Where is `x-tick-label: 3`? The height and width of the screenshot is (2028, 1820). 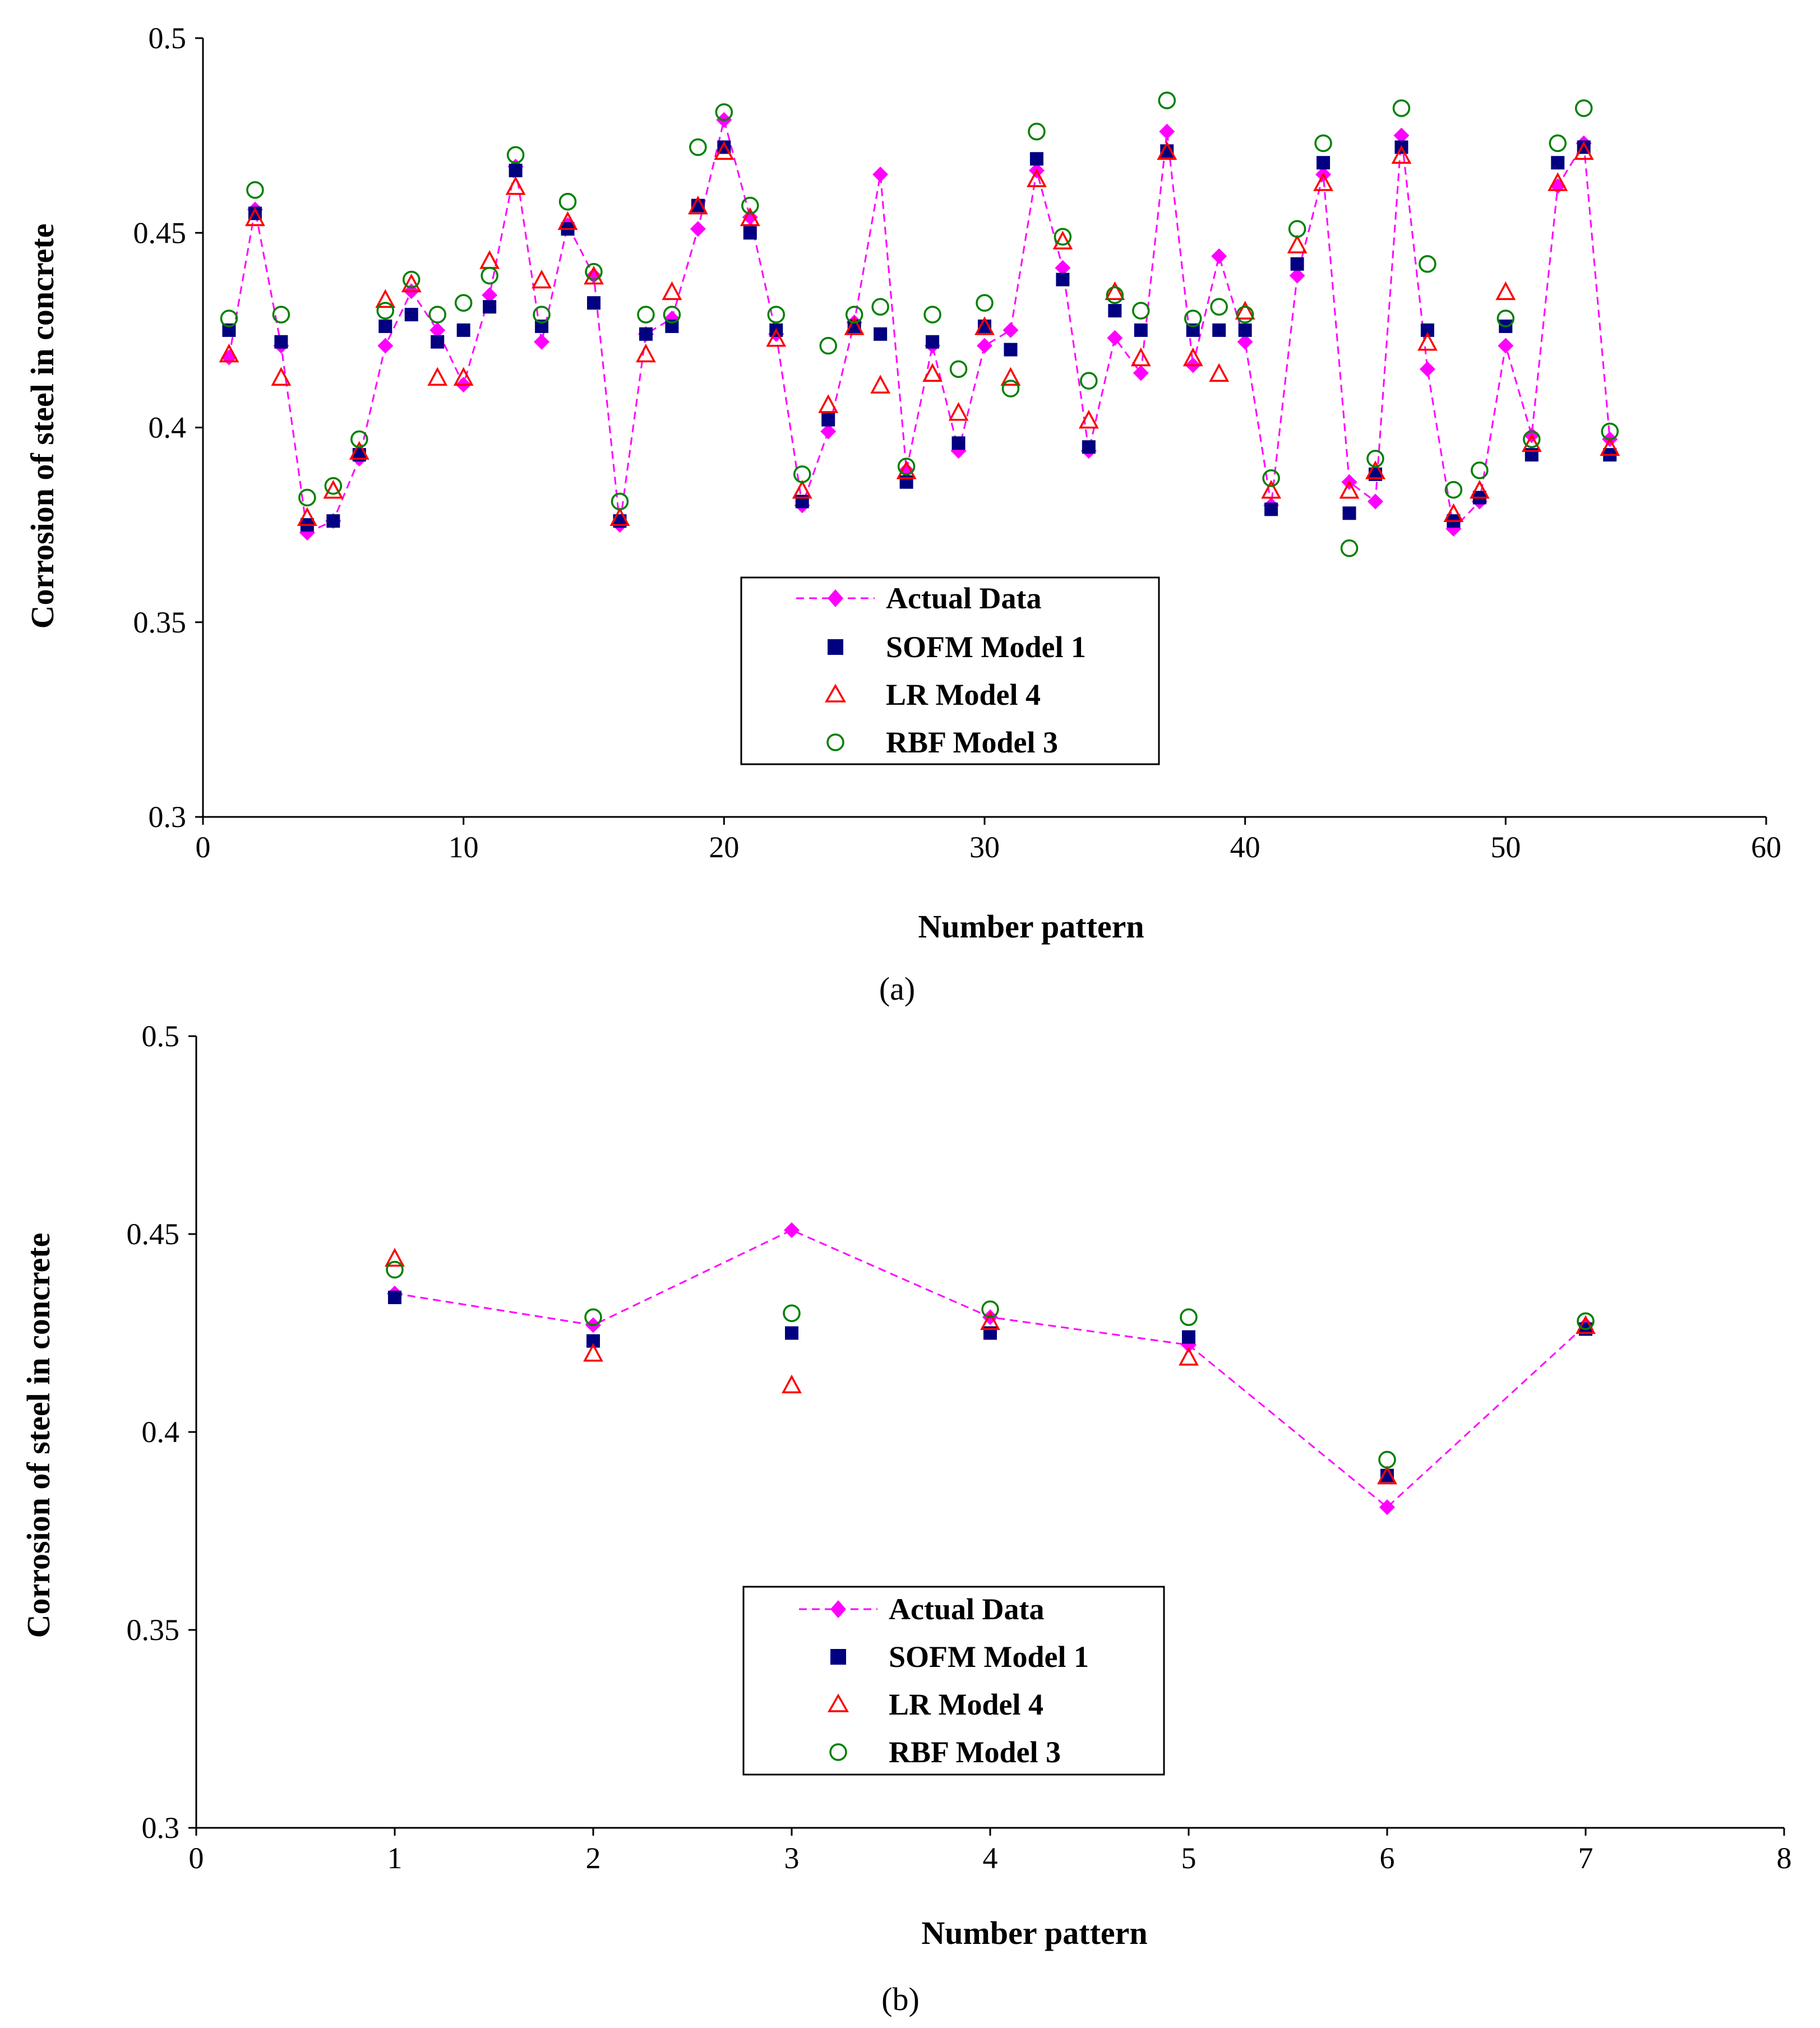 x-tick-label: 3 is located at coordinates (792, 1858).